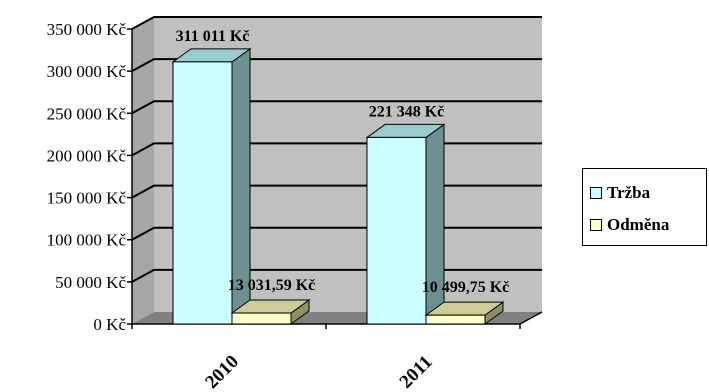  Describe the element at coordinates (87, 113) in the screenshot. I see `y-tick-label: 250 000 Kč` at that location.